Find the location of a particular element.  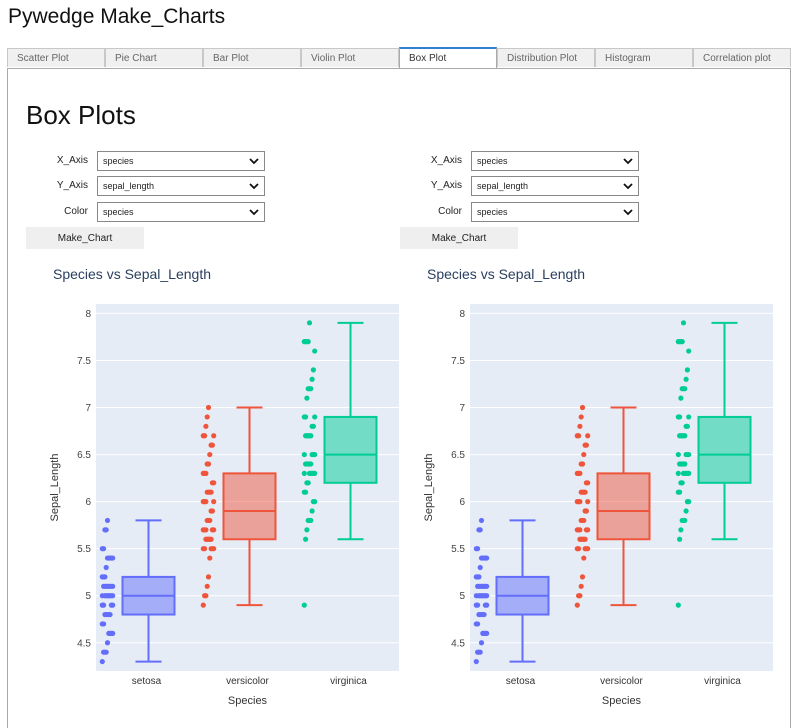

page-heading: Box Plots is located at coordinates (81, 115).